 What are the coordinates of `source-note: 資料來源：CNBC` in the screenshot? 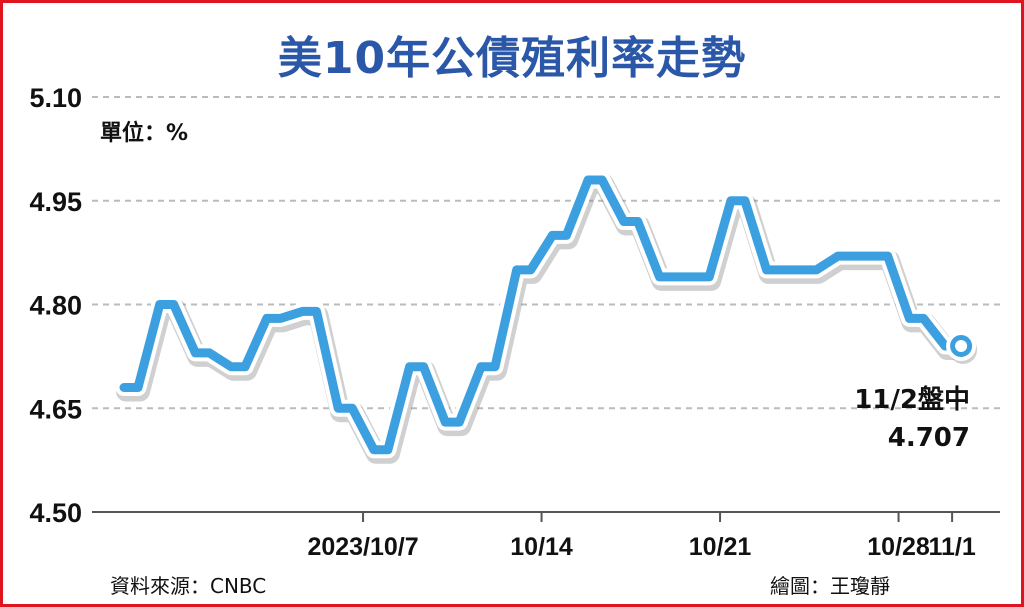 It's located at (188, 586).